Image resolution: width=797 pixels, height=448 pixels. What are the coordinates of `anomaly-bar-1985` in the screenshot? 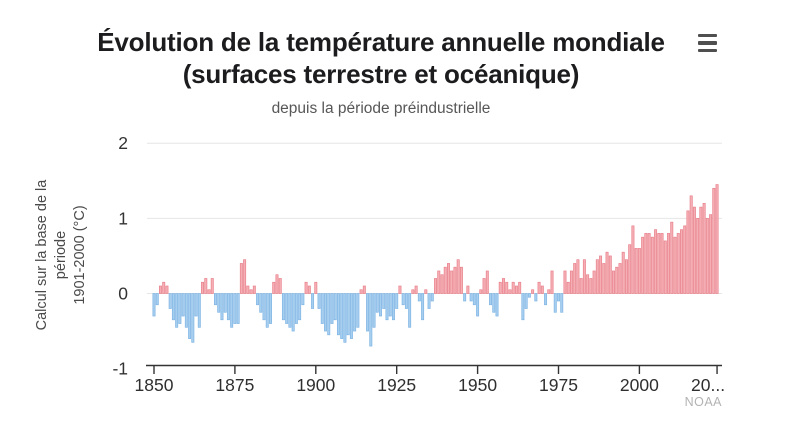 It's located at (591, 286).